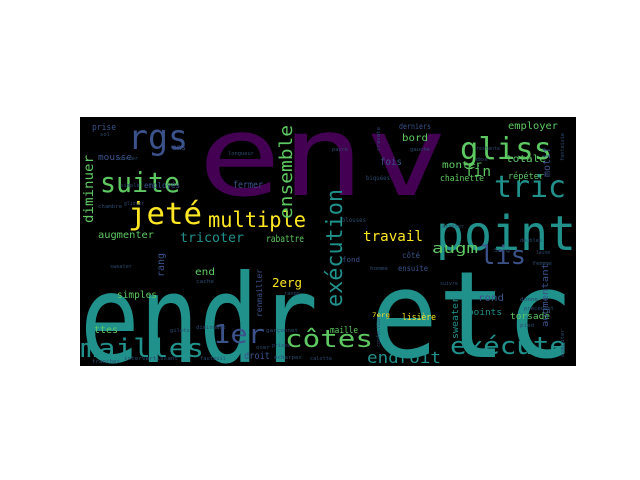  Describe the element at coordinates (526, 176) in the screenshot. I see `word-repeter: répéter` at that location.